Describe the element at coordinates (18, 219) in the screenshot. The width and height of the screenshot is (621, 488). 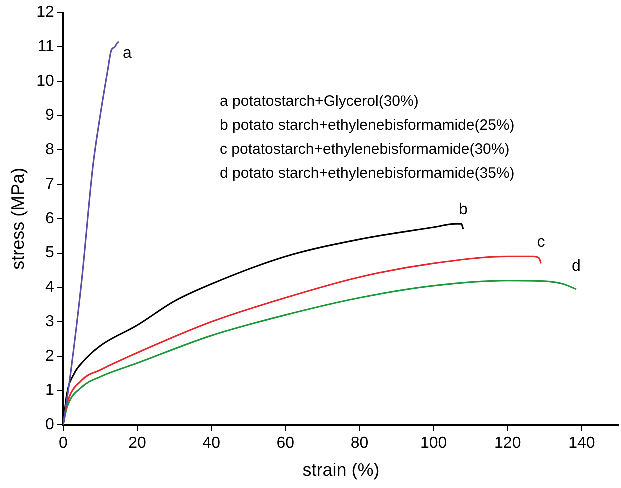
I see `y-axis-title: stress (MPa)` at that location.